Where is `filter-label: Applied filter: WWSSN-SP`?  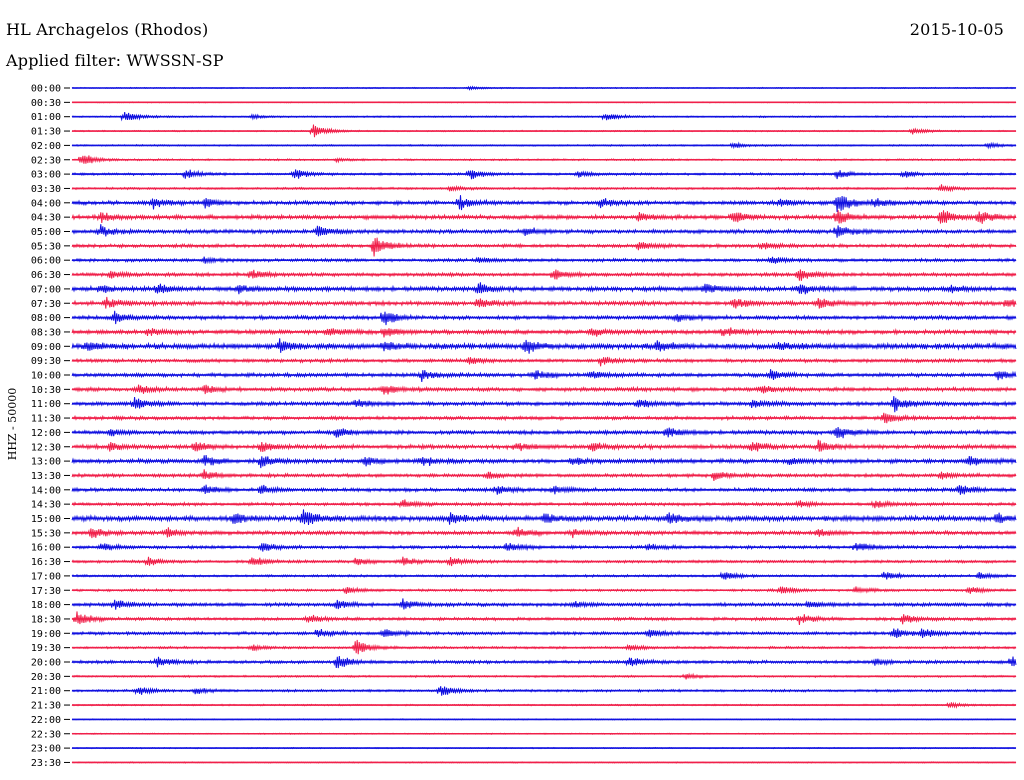 filter-label: Applied filter: WWSSN-SP is located at coordinates (115, 60).